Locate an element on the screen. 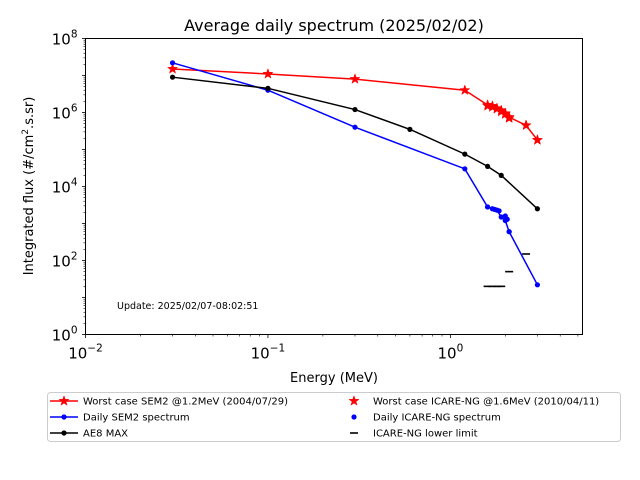  x-axis-label: Energy (MeV) is located at coordinates (334, 378).